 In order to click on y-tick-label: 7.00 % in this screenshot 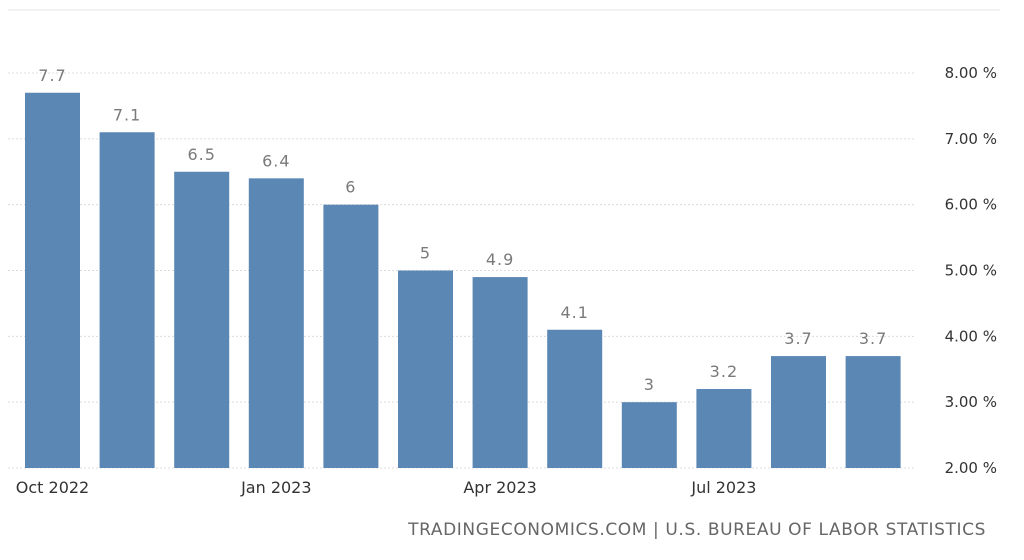, I will do `click(971, 139)`.